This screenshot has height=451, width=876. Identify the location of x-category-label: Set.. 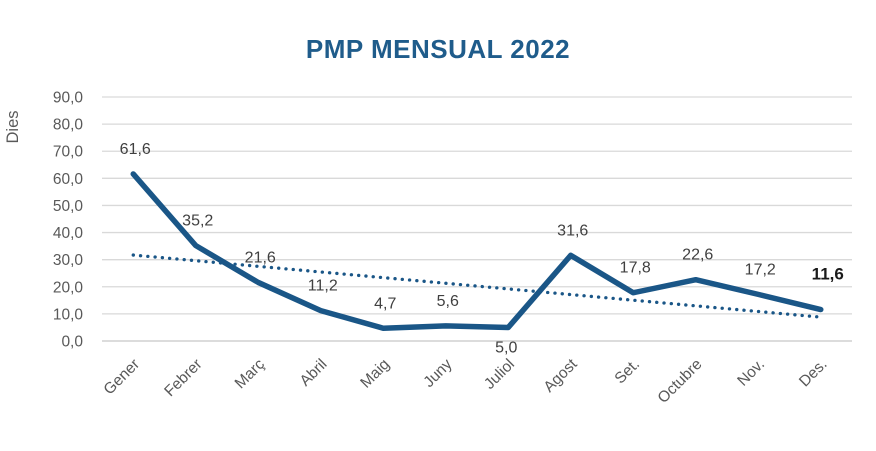
(628, 372).